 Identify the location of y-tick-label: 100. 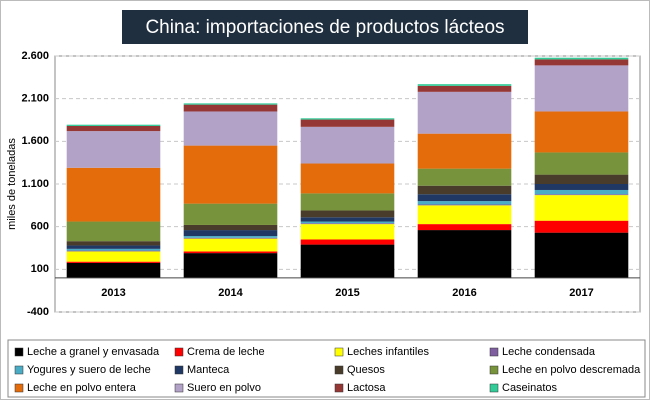
(40, 269).